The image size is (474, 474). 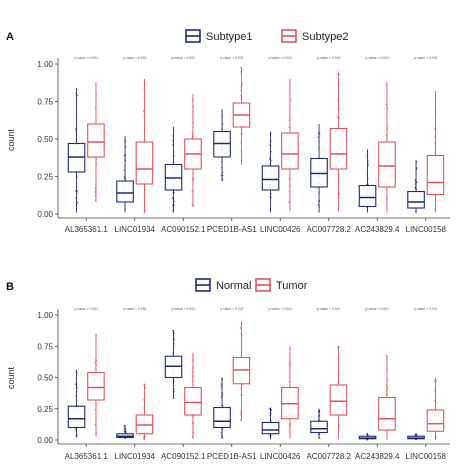 I want to click on legend-label-normal: Normal, so click(x=233, y=286).